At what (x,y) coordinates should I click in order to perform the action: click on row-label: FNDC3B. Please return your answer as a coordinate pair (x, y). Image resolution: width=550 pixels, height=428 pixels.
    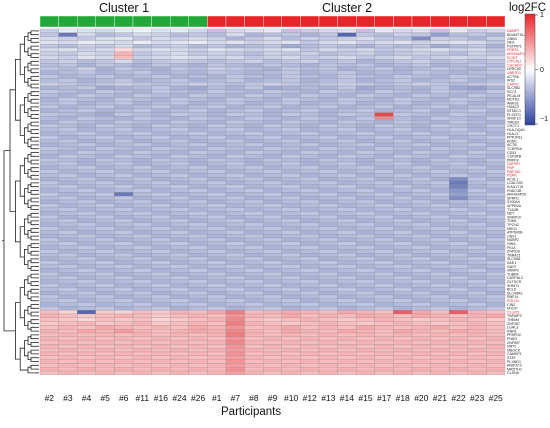
    Looking at the image, I should click on (514, 191).